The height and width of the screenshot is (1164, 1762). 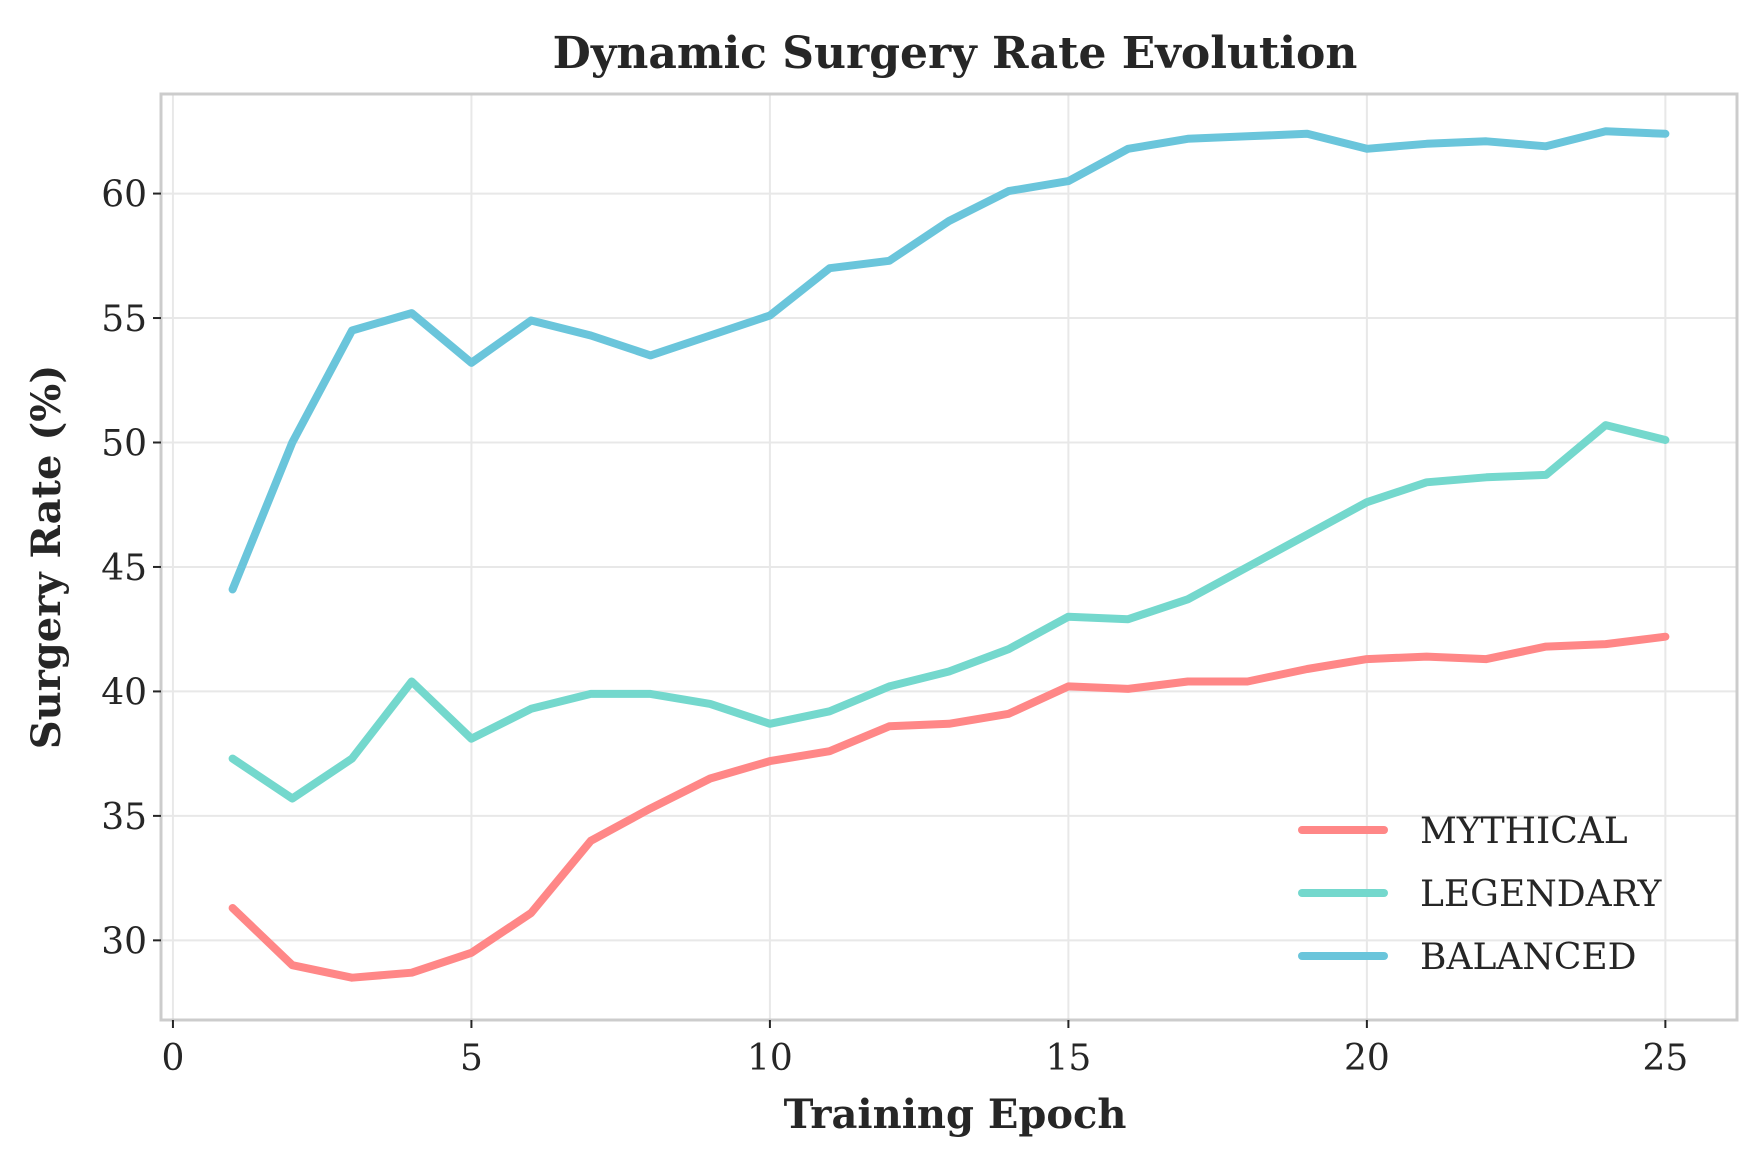 I want to click on y-tick-label: 60, so click(x=124, y=195).